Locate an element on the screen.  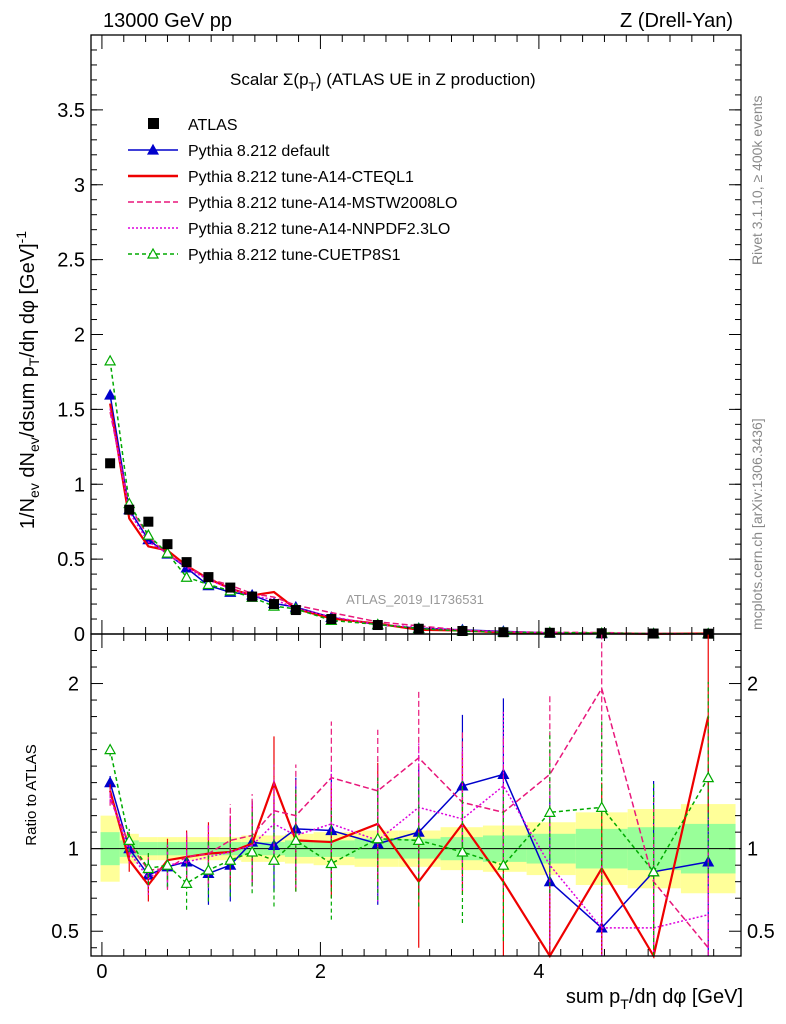
ratio-y-tick-label-right: 2 is located at coordinates (752, 685).